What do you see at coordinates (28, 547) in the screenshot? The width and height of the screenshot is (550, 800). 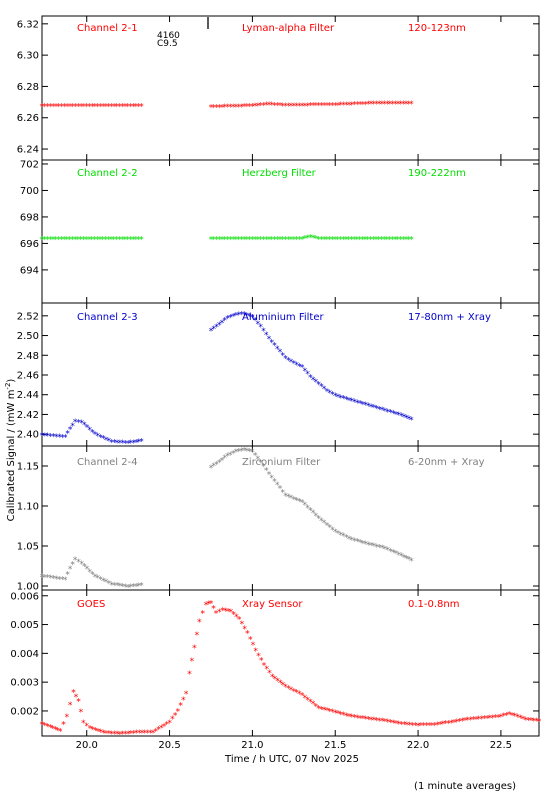 I see `y-tick-label: 1.05` at bounding box center [28, 547].